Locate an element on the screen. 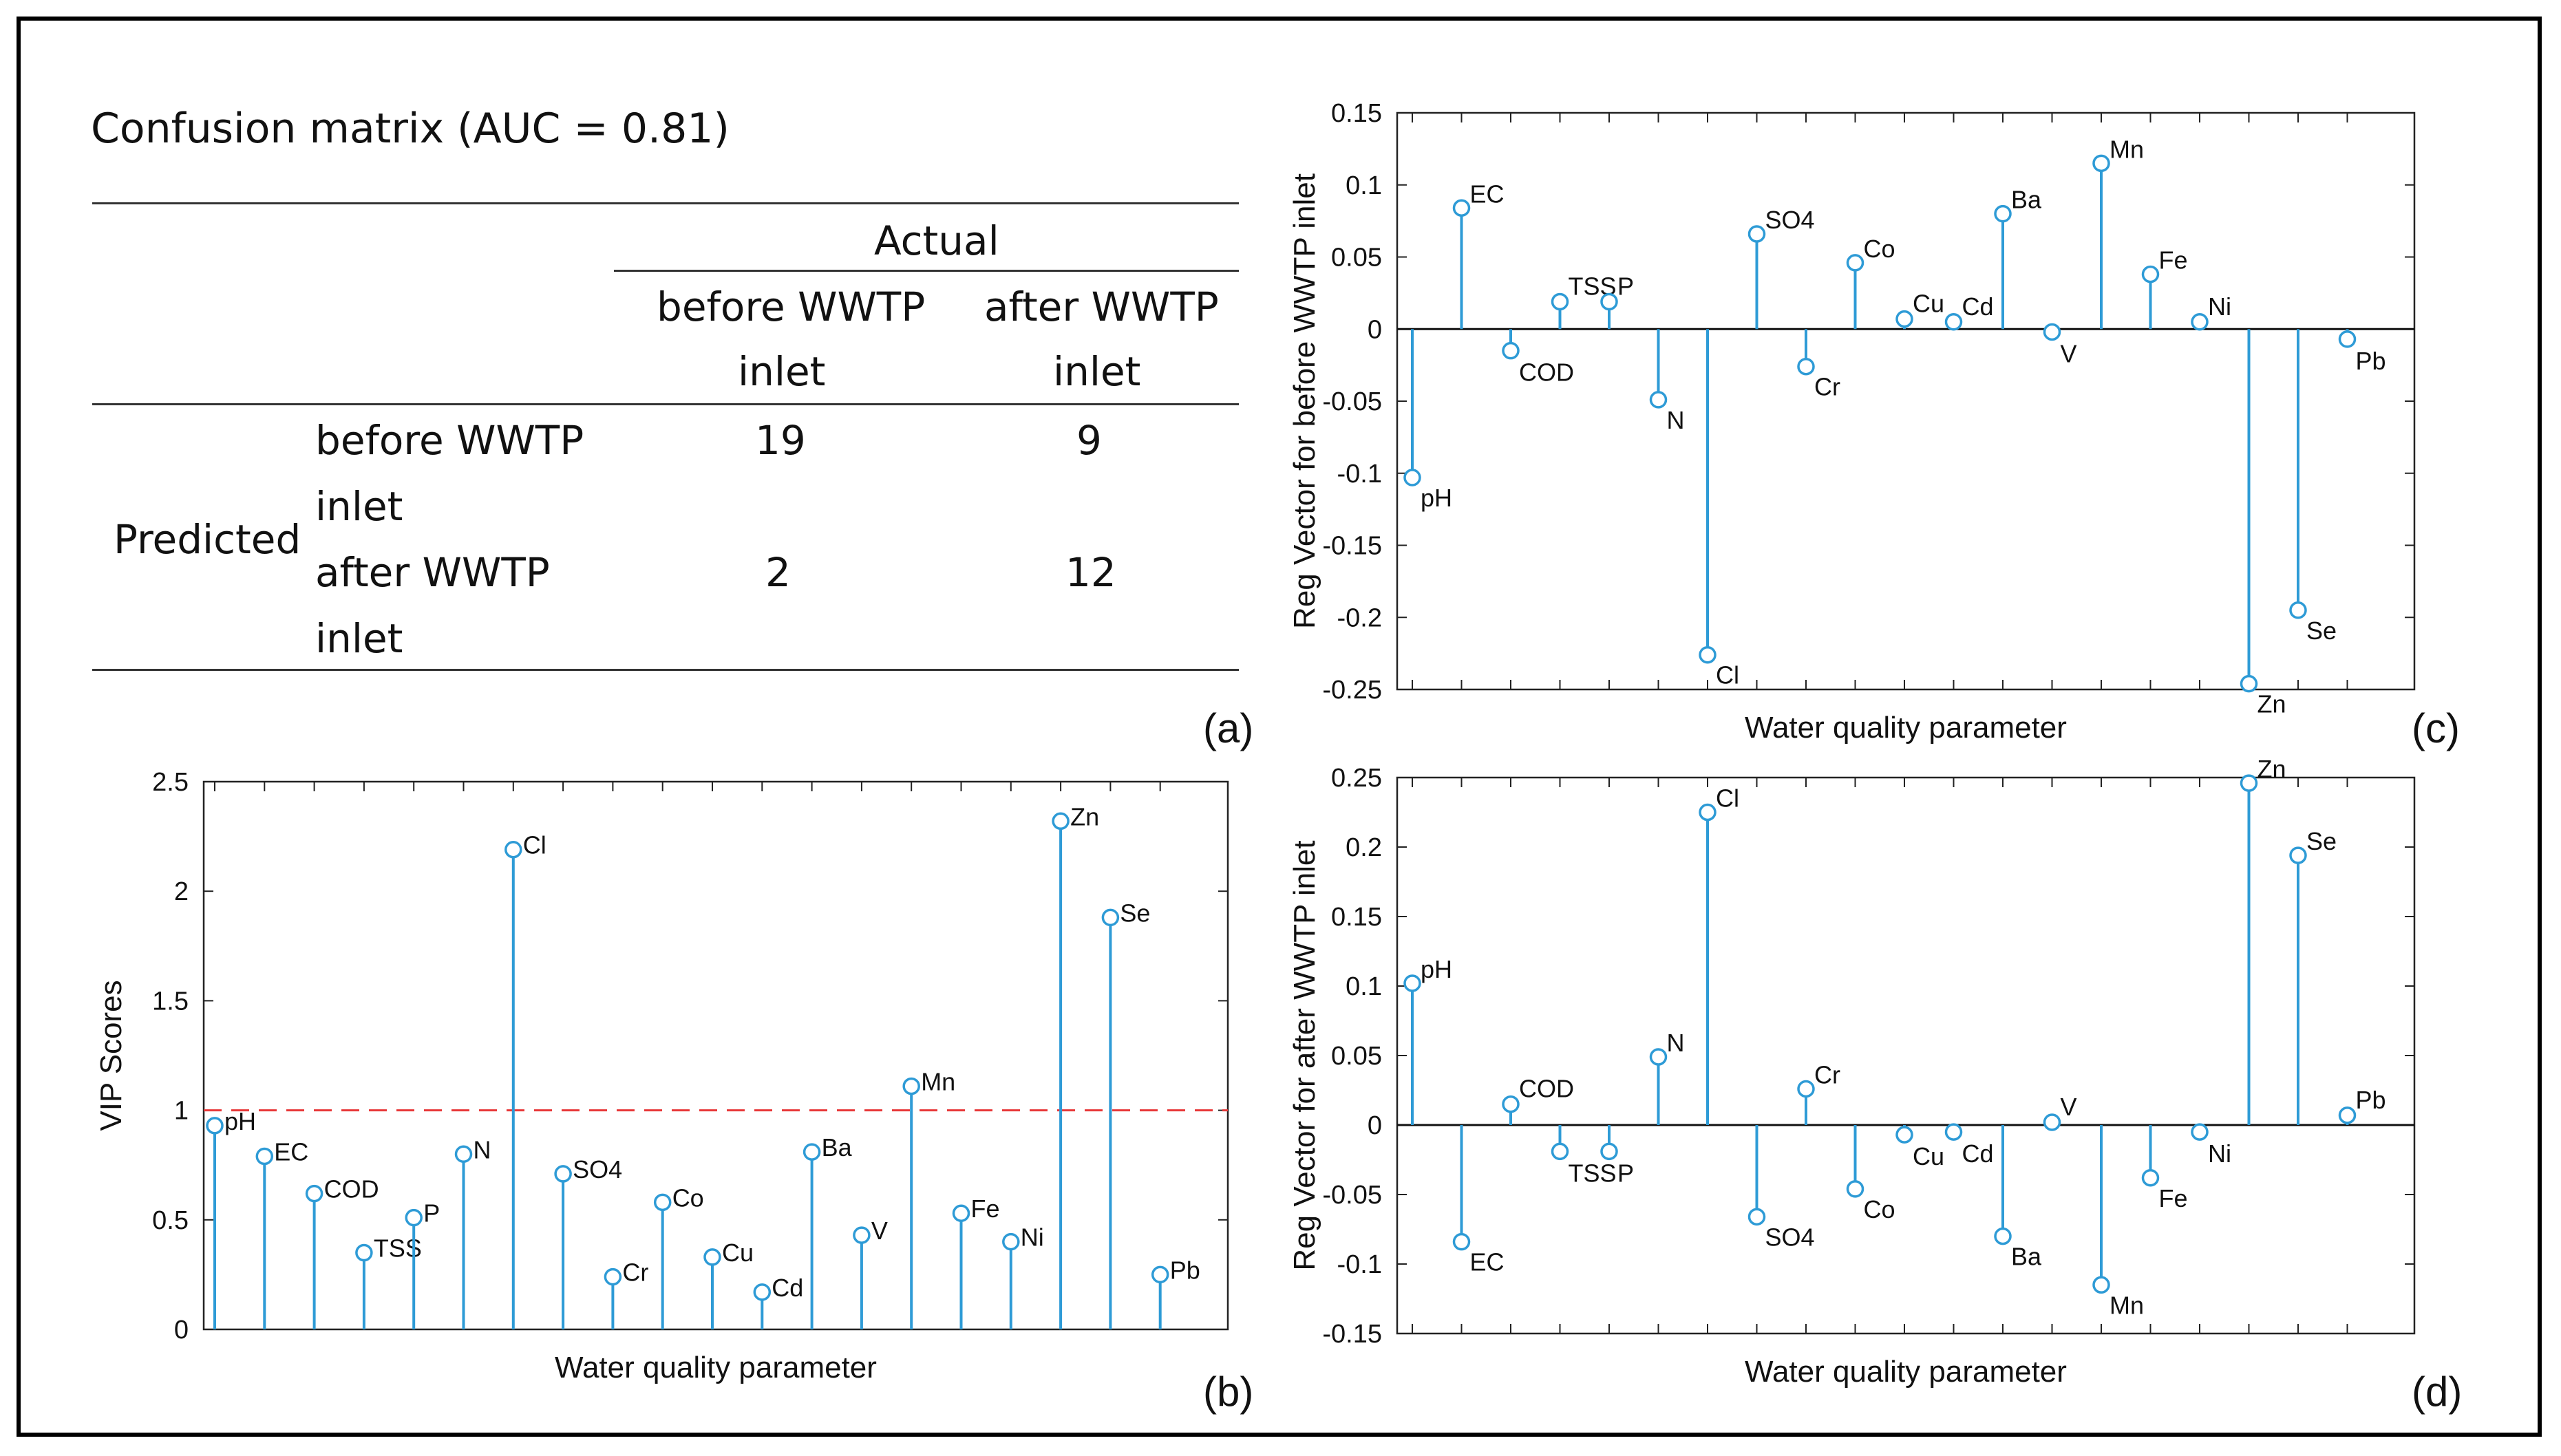 This screenshot has height=1456, width=2561. header-rule is located at coordinates (665, 404).